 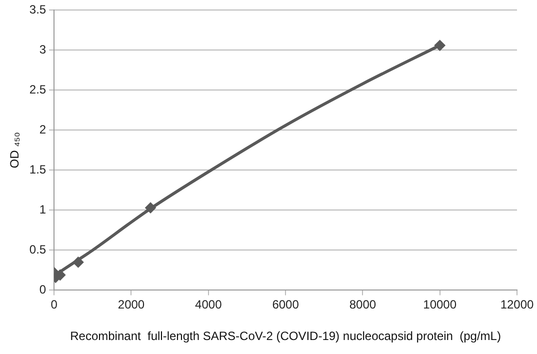 I want to click on y-tick-label: 0.5, so click(x=37, y=249).